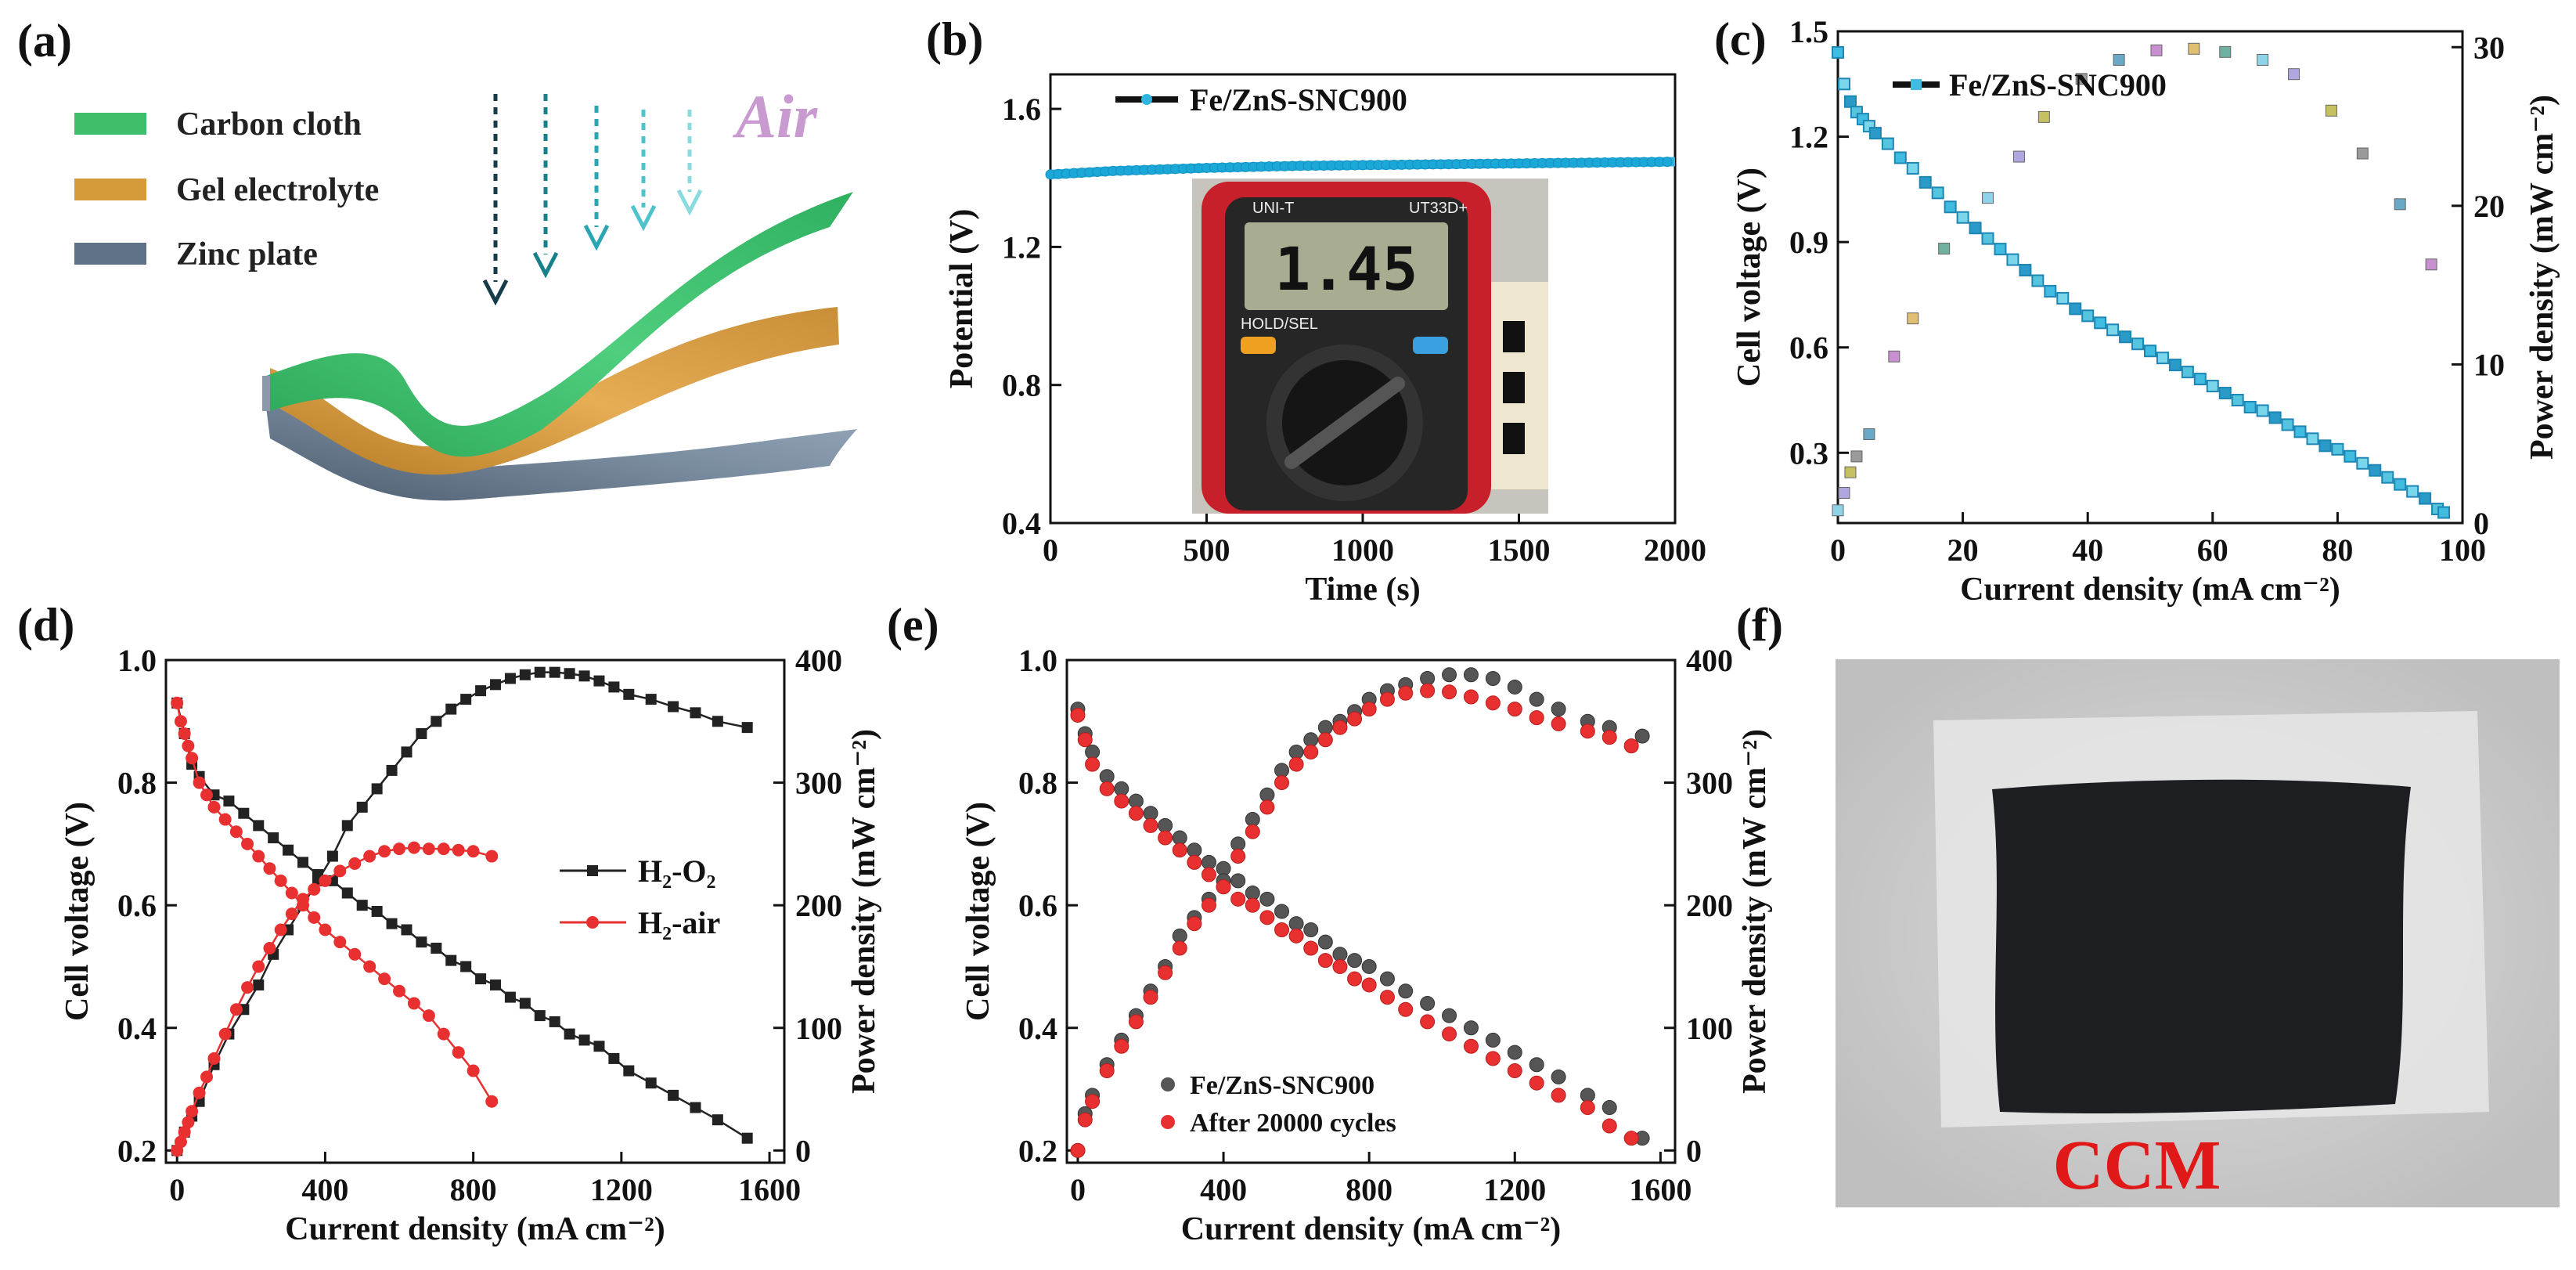 Image resolution: width=2576 pixels, height=1270 pixels. Describe the element at coordinates (1282, 1085) in the screenshot. I see `legend-text-fe-zns: Fe/ZnS-SNC900` at that location.